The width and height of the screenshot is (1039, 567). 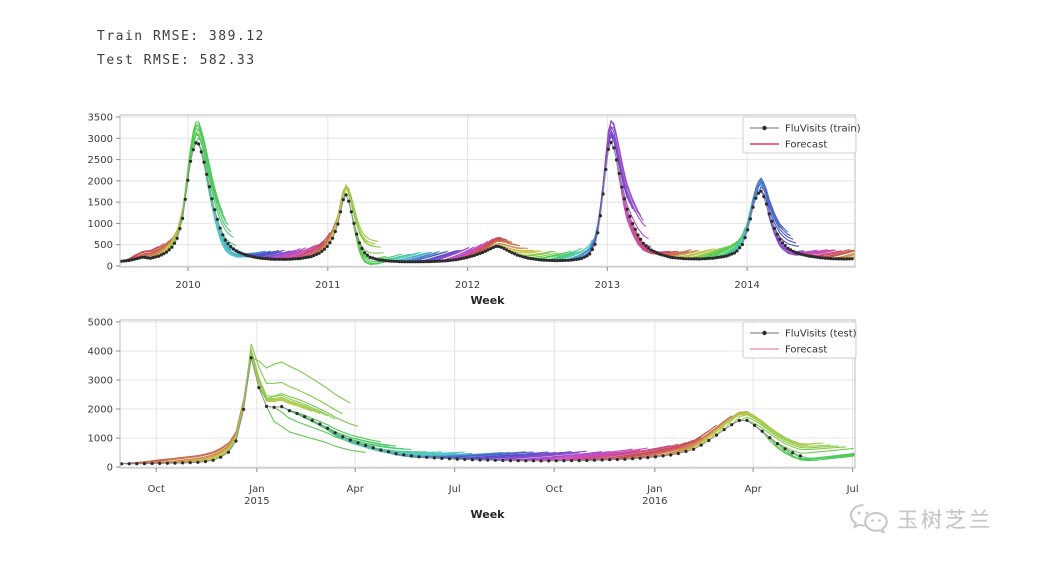 What do you see at coordinates (256, 501) in the screenshot?
I see `x-tick-sublabel: 2015` at bounding box center [256, 501].